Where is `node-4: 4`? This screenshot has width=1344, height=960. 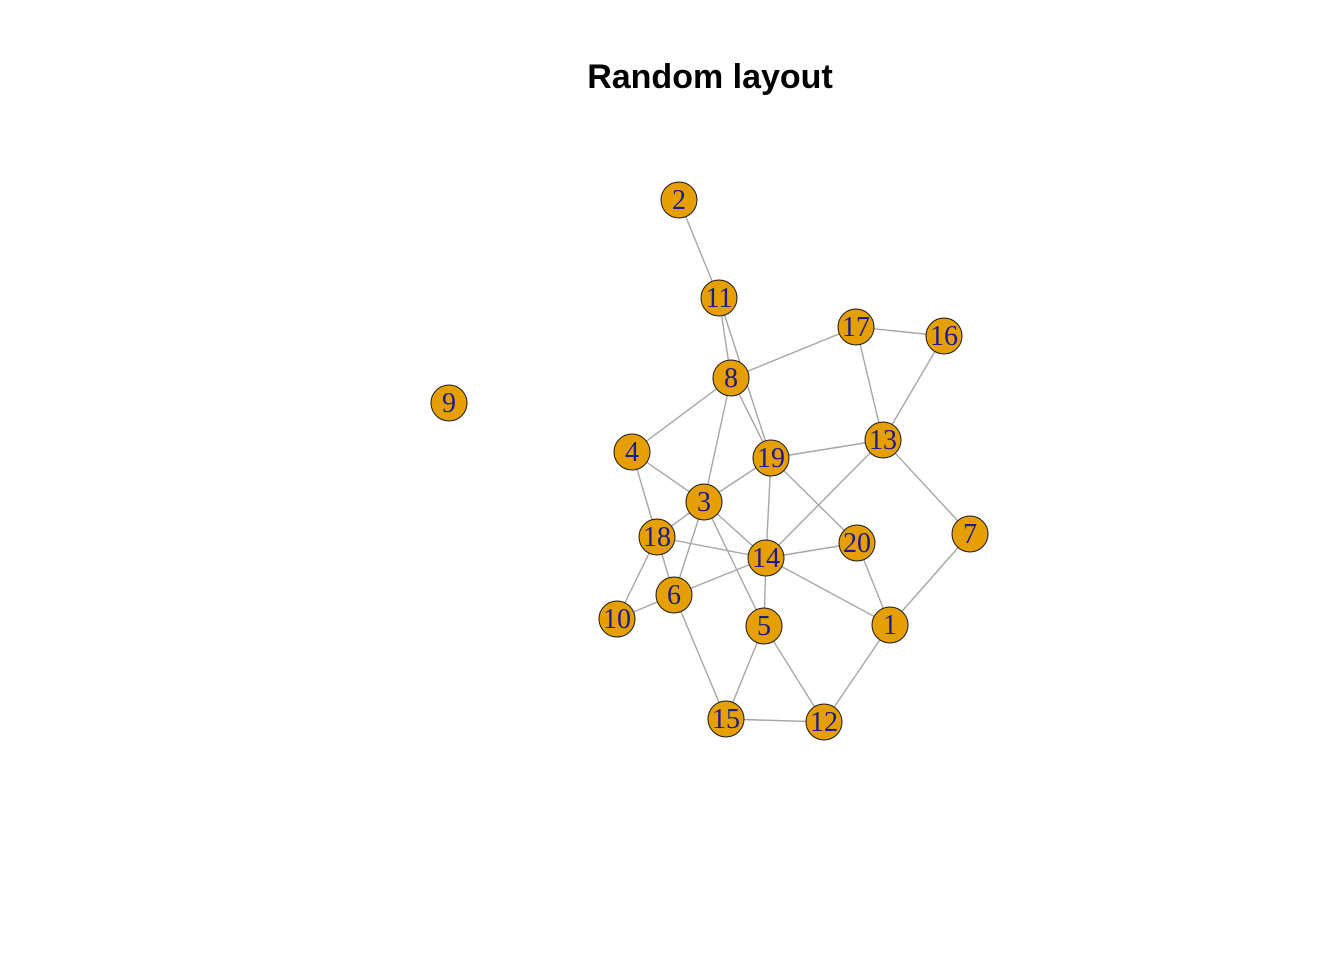
node-4: 4 is located at coordinates (632, 452).